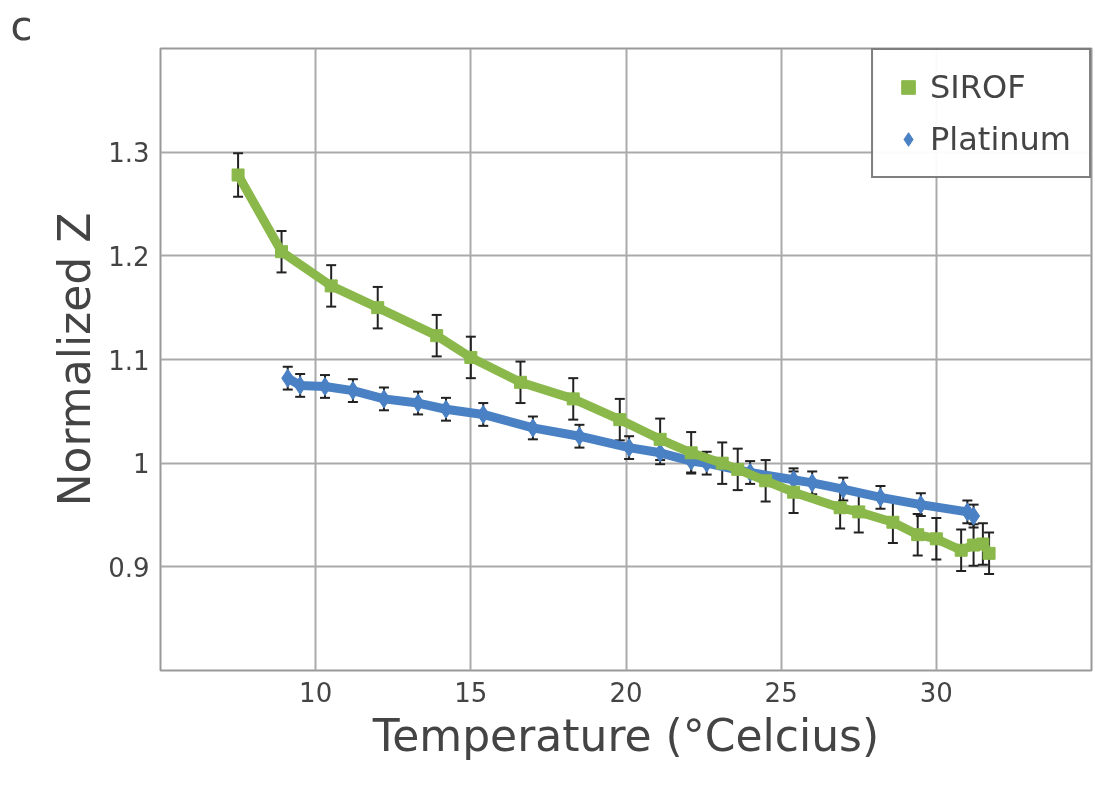 The image size is (1095, 801). Describe the element at coordinates (936, 692) in the screenshot. I see `x-tick-label: 30` at that location.